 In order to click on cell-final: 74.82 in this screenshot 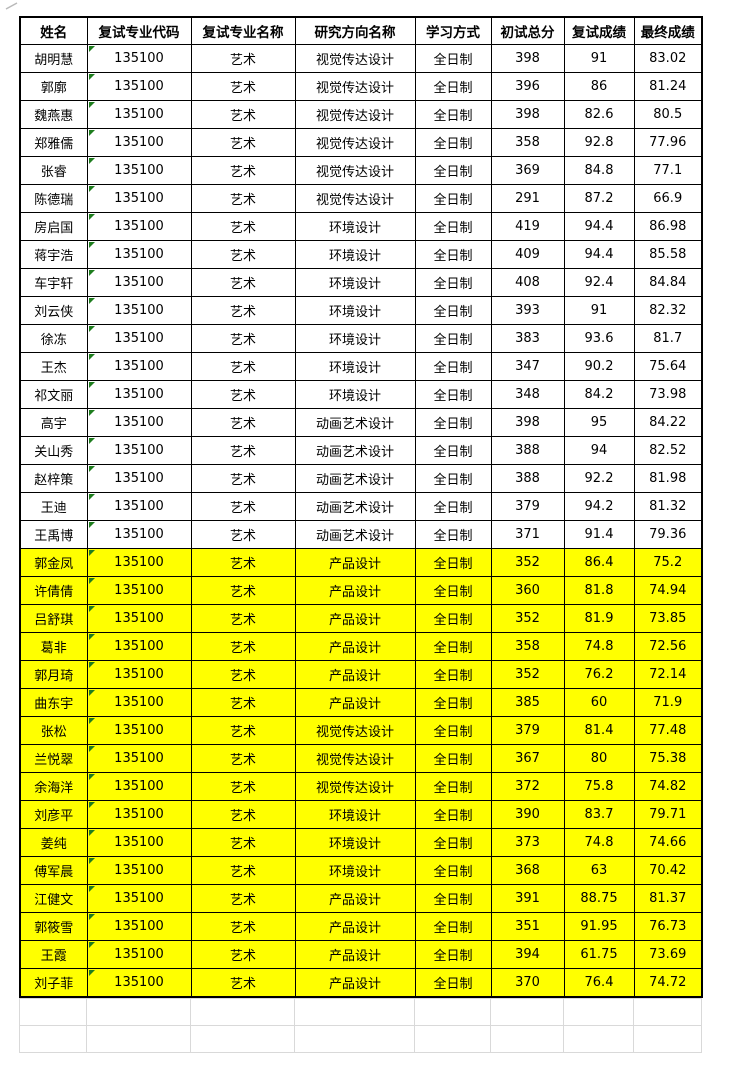, I will do `click(668, 786)`.